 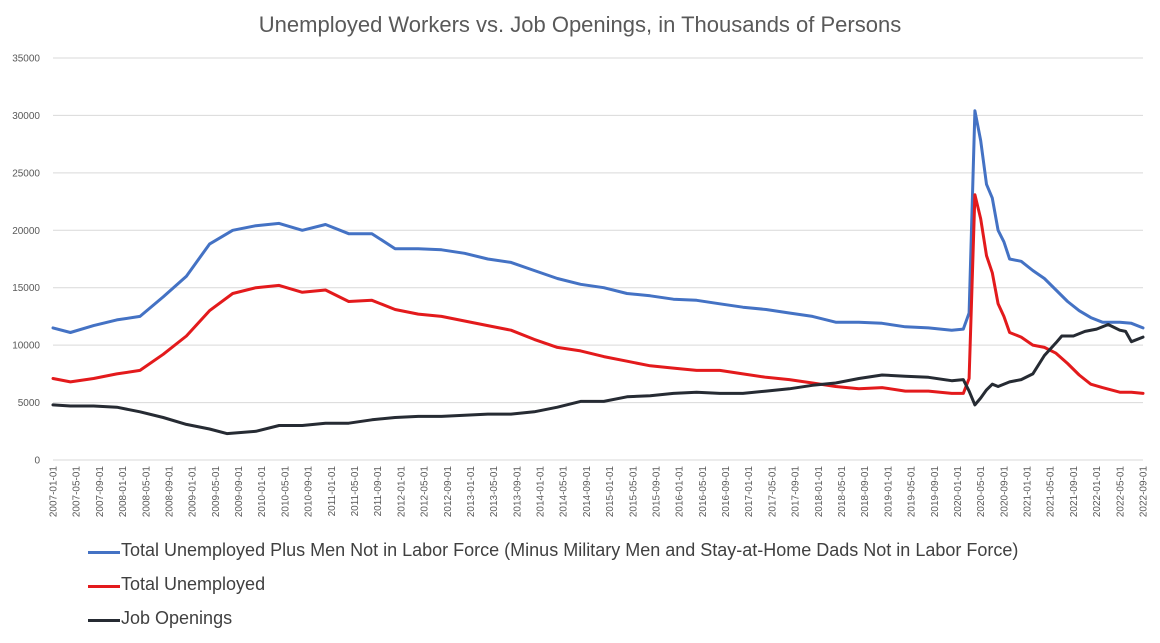 I want to click on x-tick-label: 2010-05-01, so click(x=285, y=492).